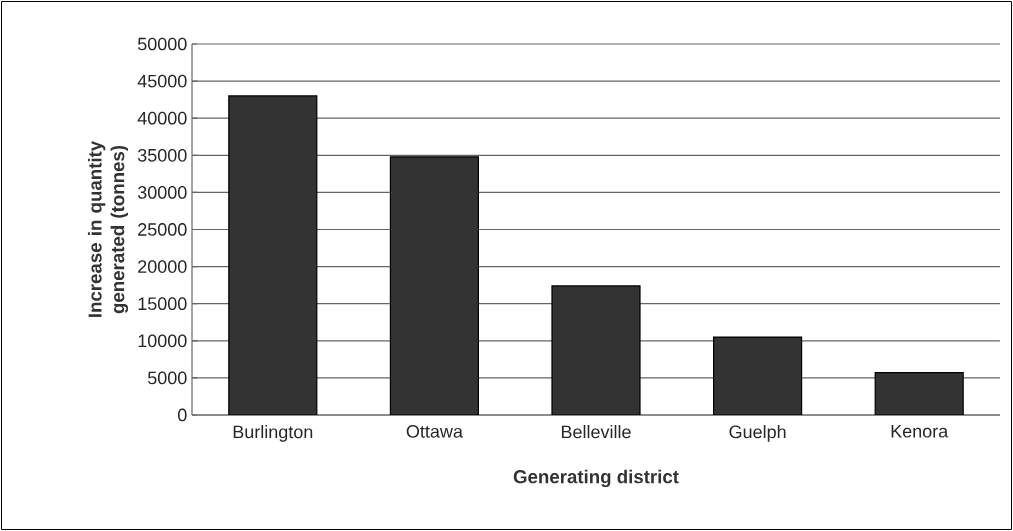 This screenshot has width=1013, height=531. What do you see at coordinates (162, 341) in the screenshot?
I see `y-tick-label: 10000` at bounding box center [162, 341].